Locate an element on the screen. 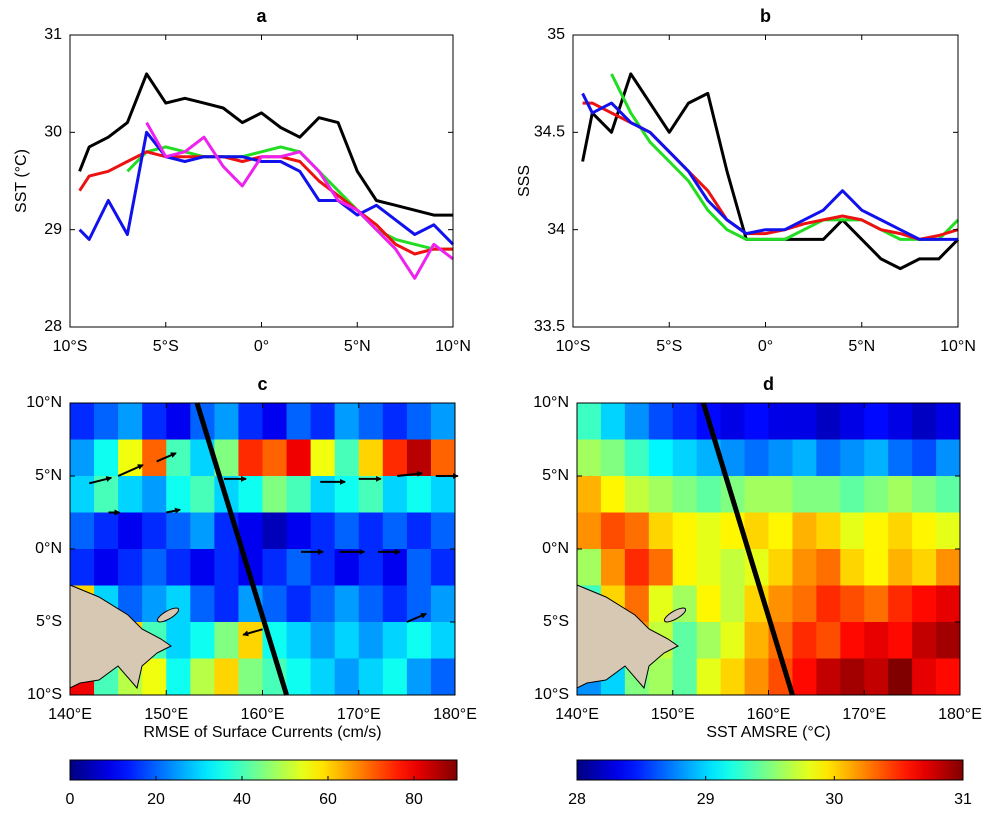  x-tick-label: 5°S is located at coordinates (669, 346).